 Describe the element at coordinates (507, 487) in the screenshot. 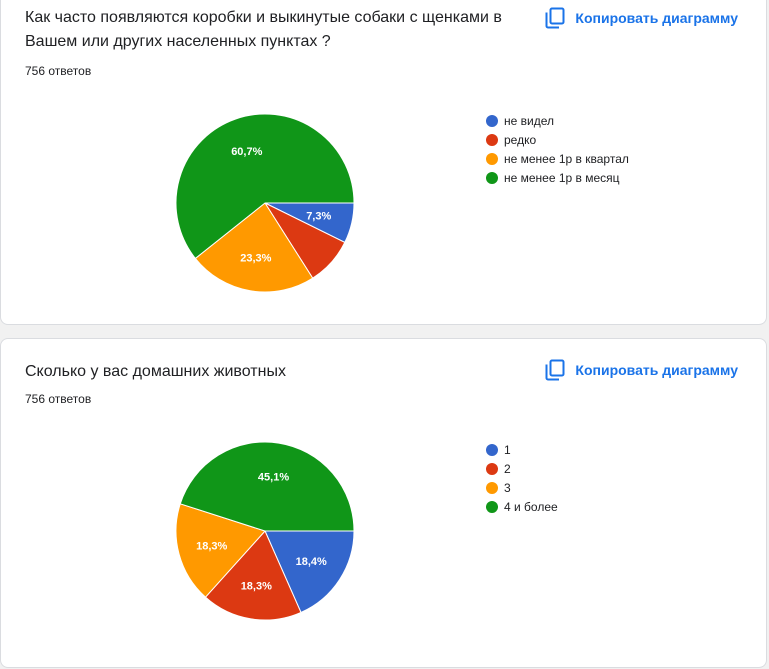

I see `legend-label: 3` at that location.